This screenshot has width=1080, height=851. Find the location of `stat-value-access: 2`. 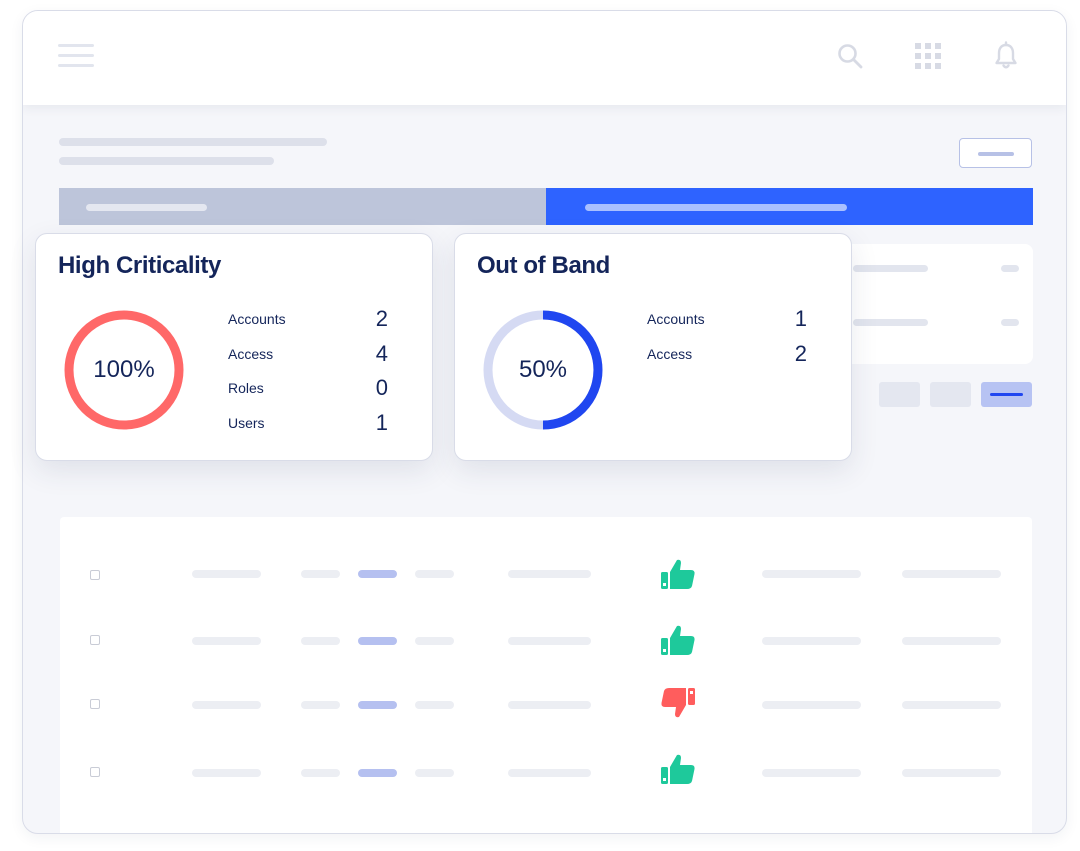

stat-value-access: 2 is located at coordinates (800, 353).